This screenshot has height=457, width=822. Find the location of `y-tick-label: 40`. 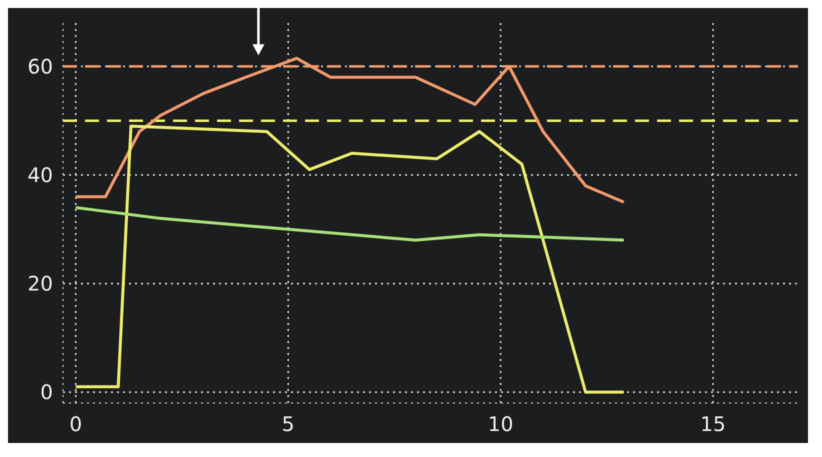

y-tick-label: 40 is located at coordinates (40, 175).